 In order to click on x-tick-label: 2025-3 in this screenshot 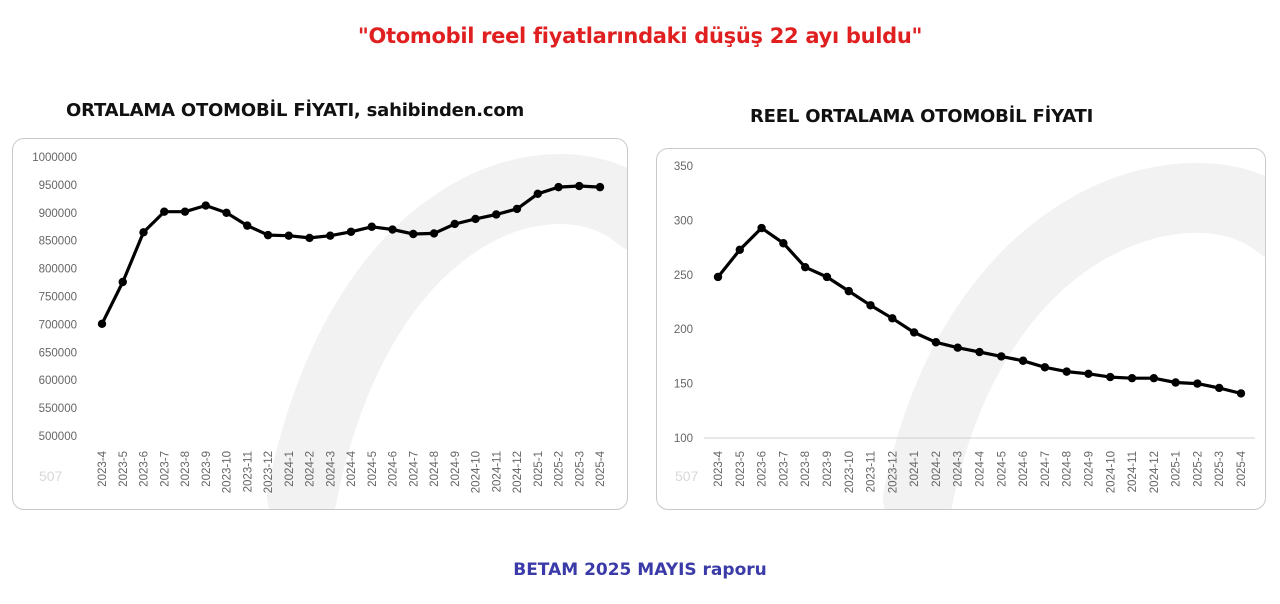, I will do `click(1220, 469)`.